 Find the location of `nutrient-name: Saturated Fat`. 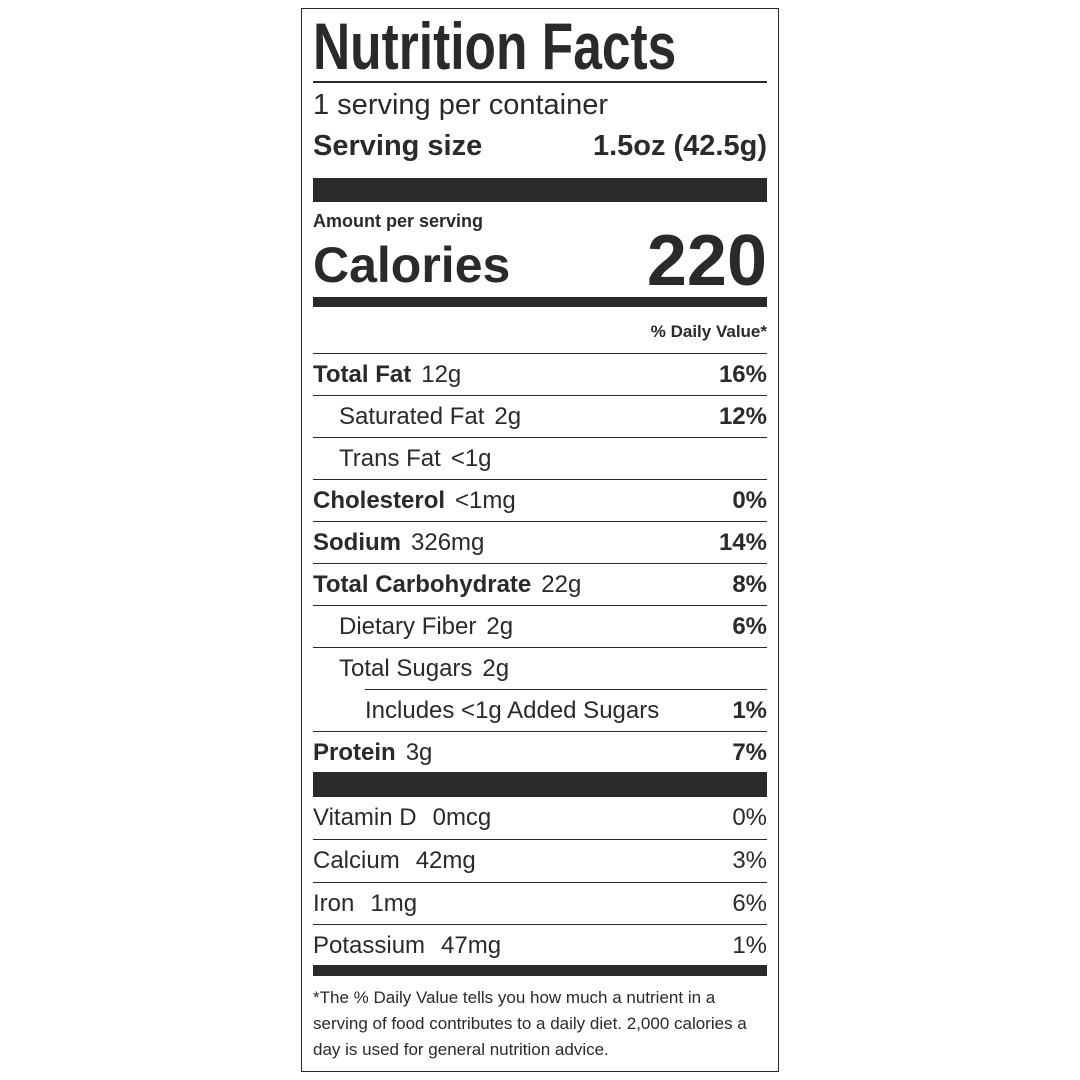

nutrient-name: Saturated Fat is located at coordinates (412, 416).